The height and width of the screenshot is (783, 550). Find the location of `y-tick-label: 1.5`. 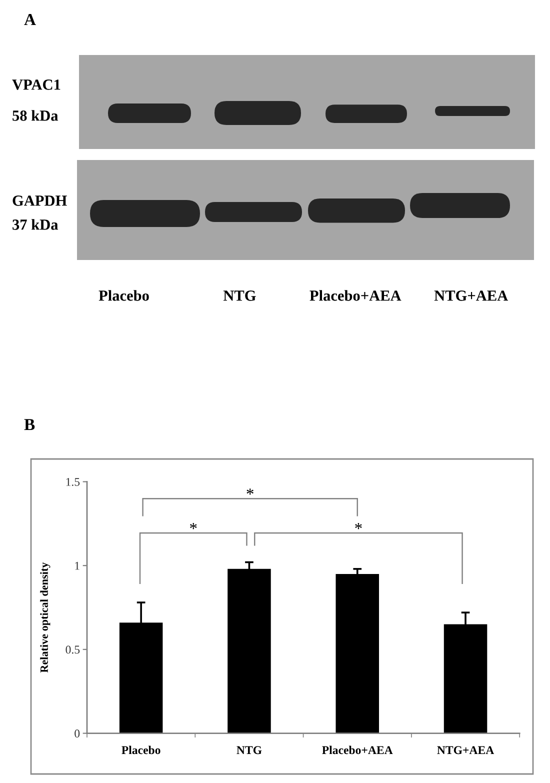

y-tick-label: 1.5 is located at coordinates (73, 482).